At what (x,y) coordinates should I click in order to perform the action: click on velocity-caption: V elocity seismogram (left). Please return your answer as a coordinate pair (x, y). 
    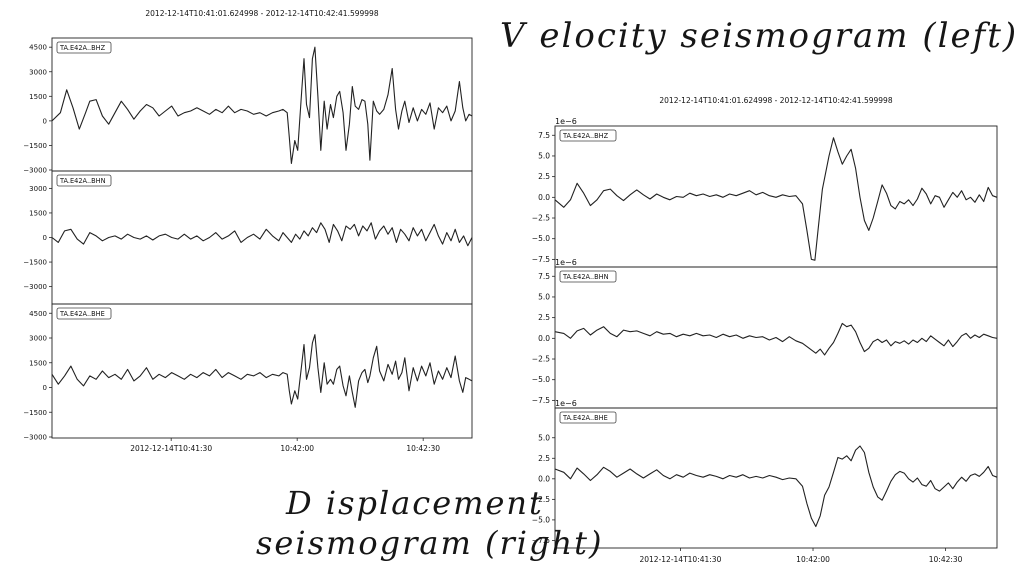
    Looking at the image, I should click on (759, 36).